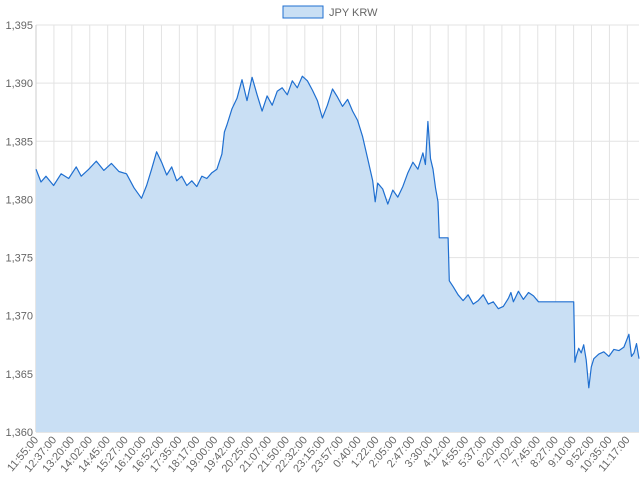 The height and width of the screenshot is (480, 640). What do you see at coordinates (353, 13) in the screenshot?
I see `legend-label: JPY KRW` at bounding box center [353, 13].